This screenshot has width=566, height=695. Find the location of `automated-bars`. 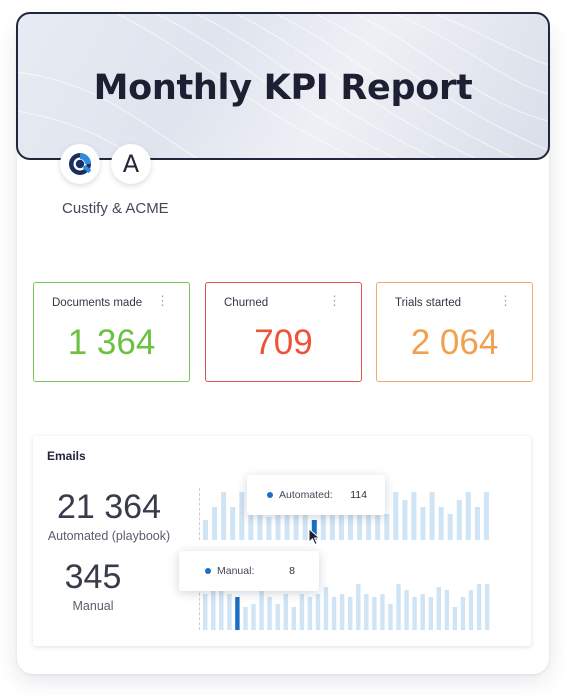

automated-bars is located at coordinates (346, 516).